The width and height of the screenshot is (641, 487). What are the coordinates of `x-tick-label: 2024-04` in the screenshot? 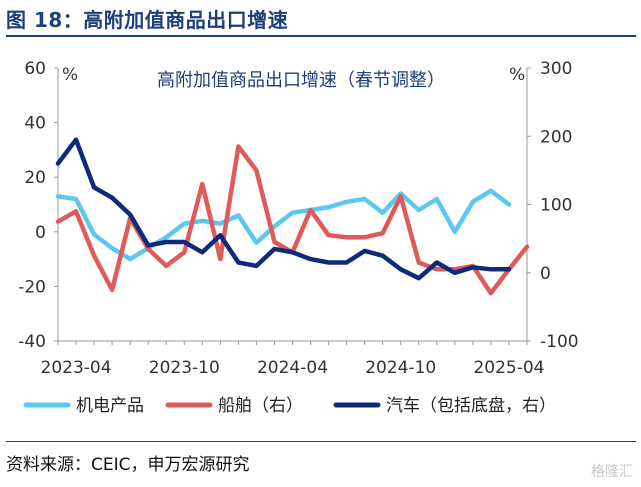 It's located at (292, 368).